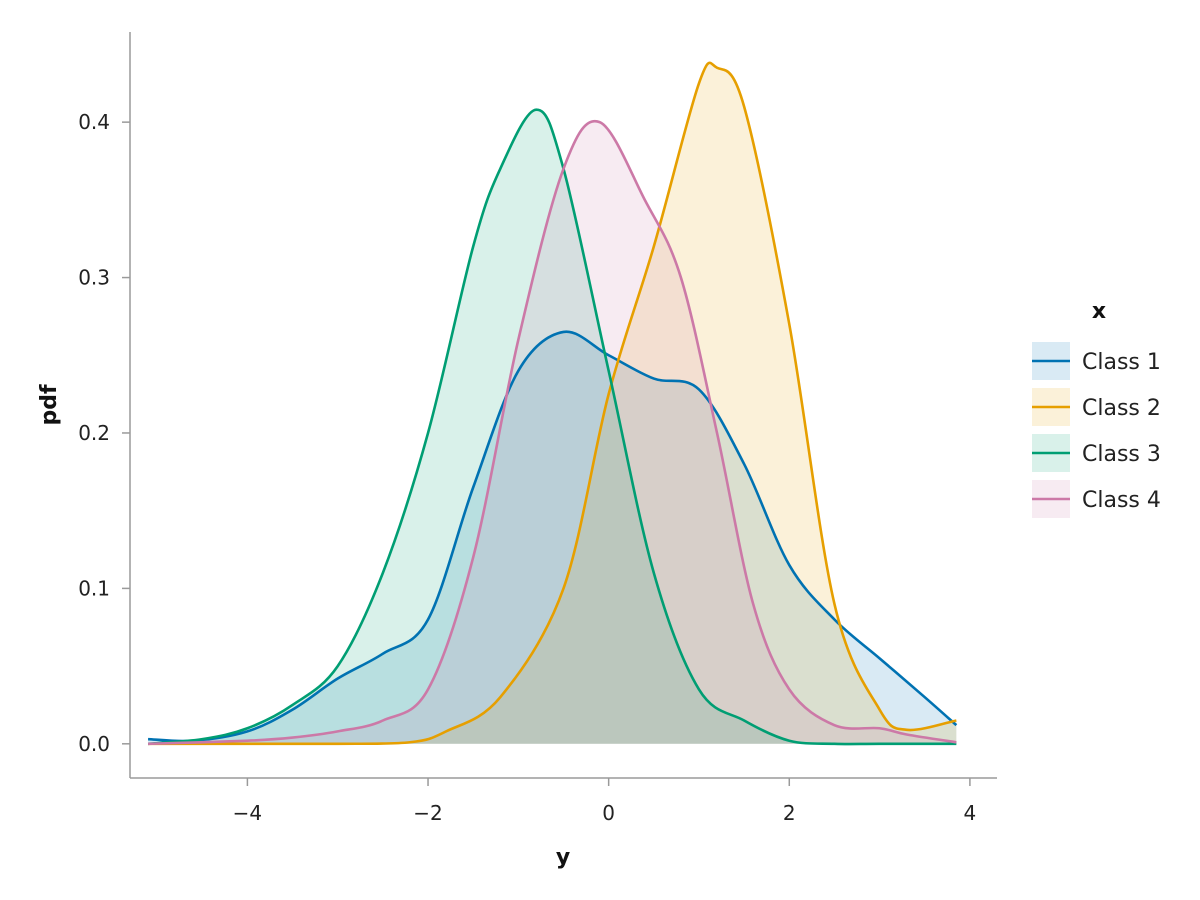 This screenshot has width=1200, height=900. Describe the element at coordinates (1099, 311) in the screenshot. I see `legend-title: x` at that location.